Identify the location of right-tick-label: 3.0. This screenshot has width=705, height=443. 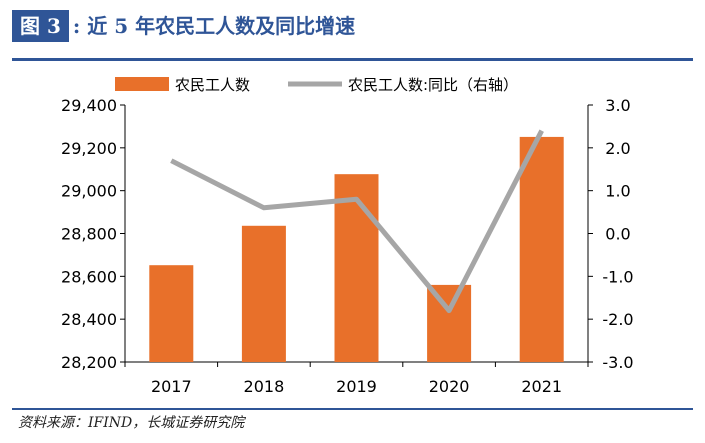
(617, 105).